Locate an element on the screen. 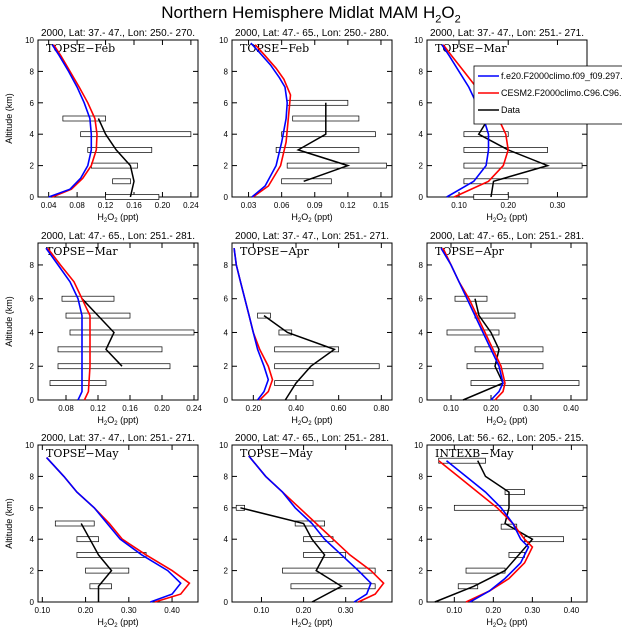 The width and height of the screenshot is (622, 640). figure-title-sub: 2 is located at coordinates (438, 19).